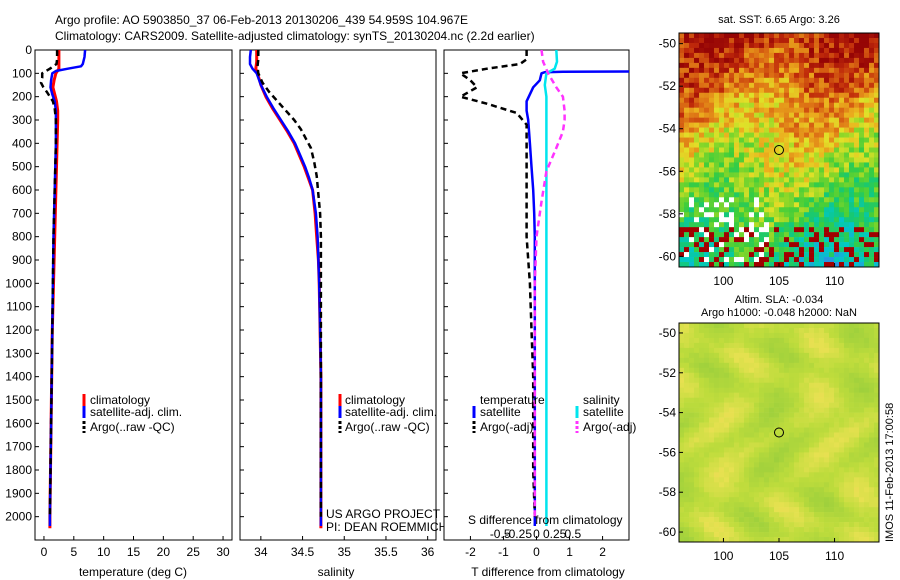  Describe the element at coordinates (18, 447) in the screenshot. I see `depth-tick-label: 1700` at that location.